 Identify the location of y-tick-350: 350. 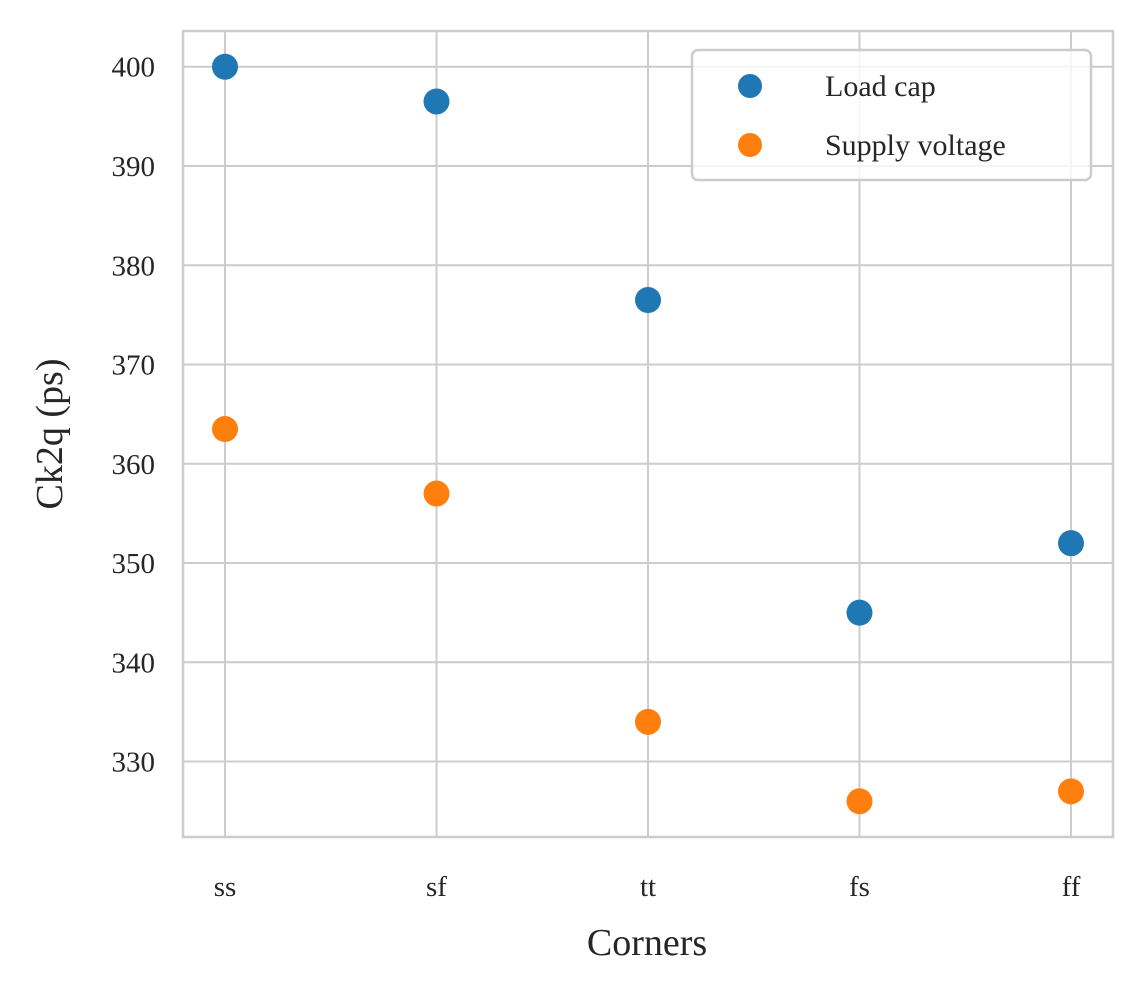
(134, 564).